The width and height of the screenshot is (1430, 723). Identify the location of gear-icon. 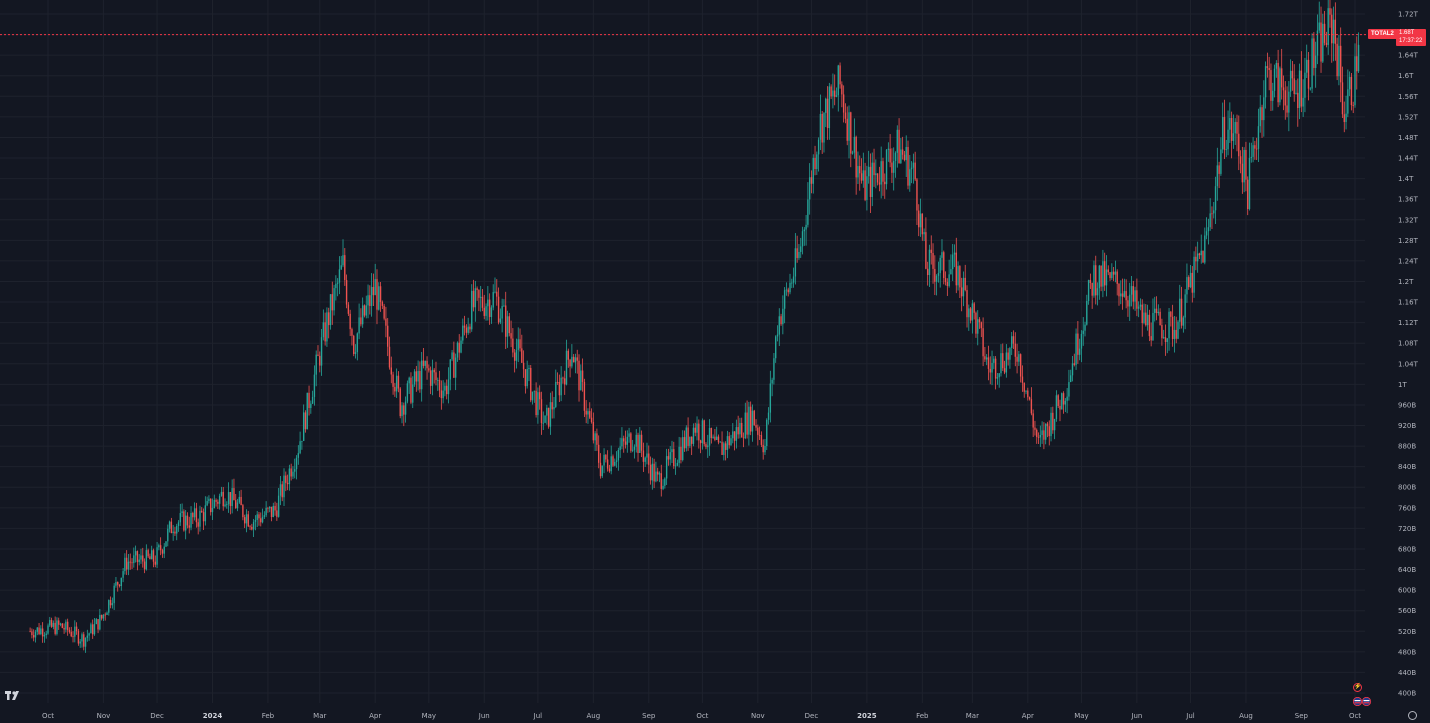
(1412, 715).